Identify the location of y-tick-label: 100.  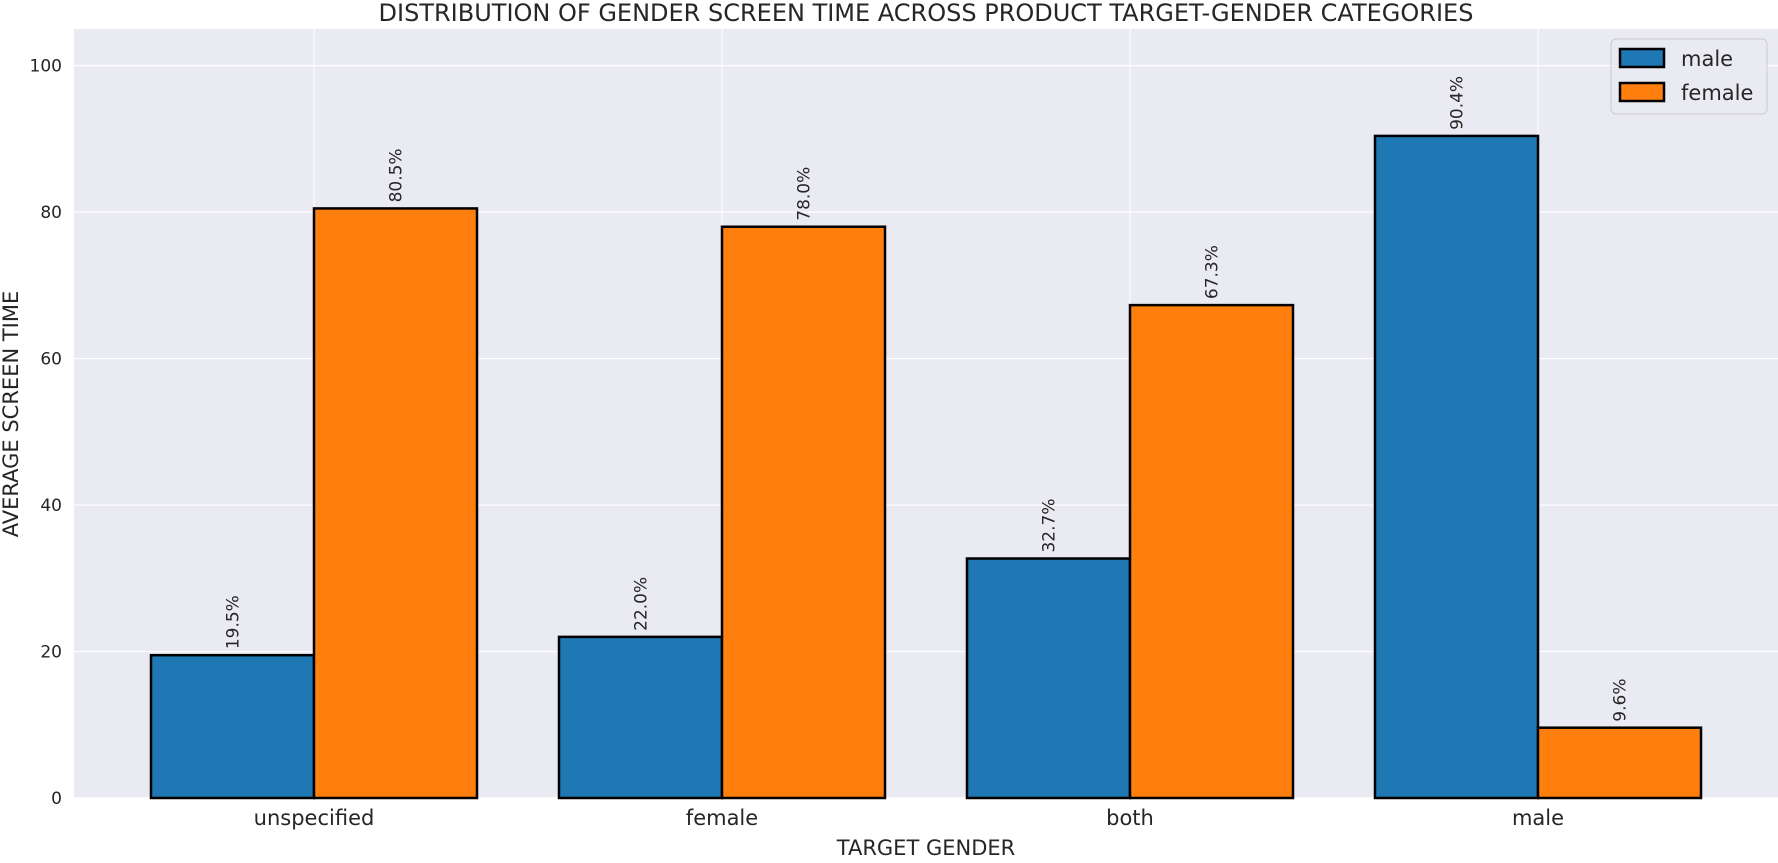
(46, 67).